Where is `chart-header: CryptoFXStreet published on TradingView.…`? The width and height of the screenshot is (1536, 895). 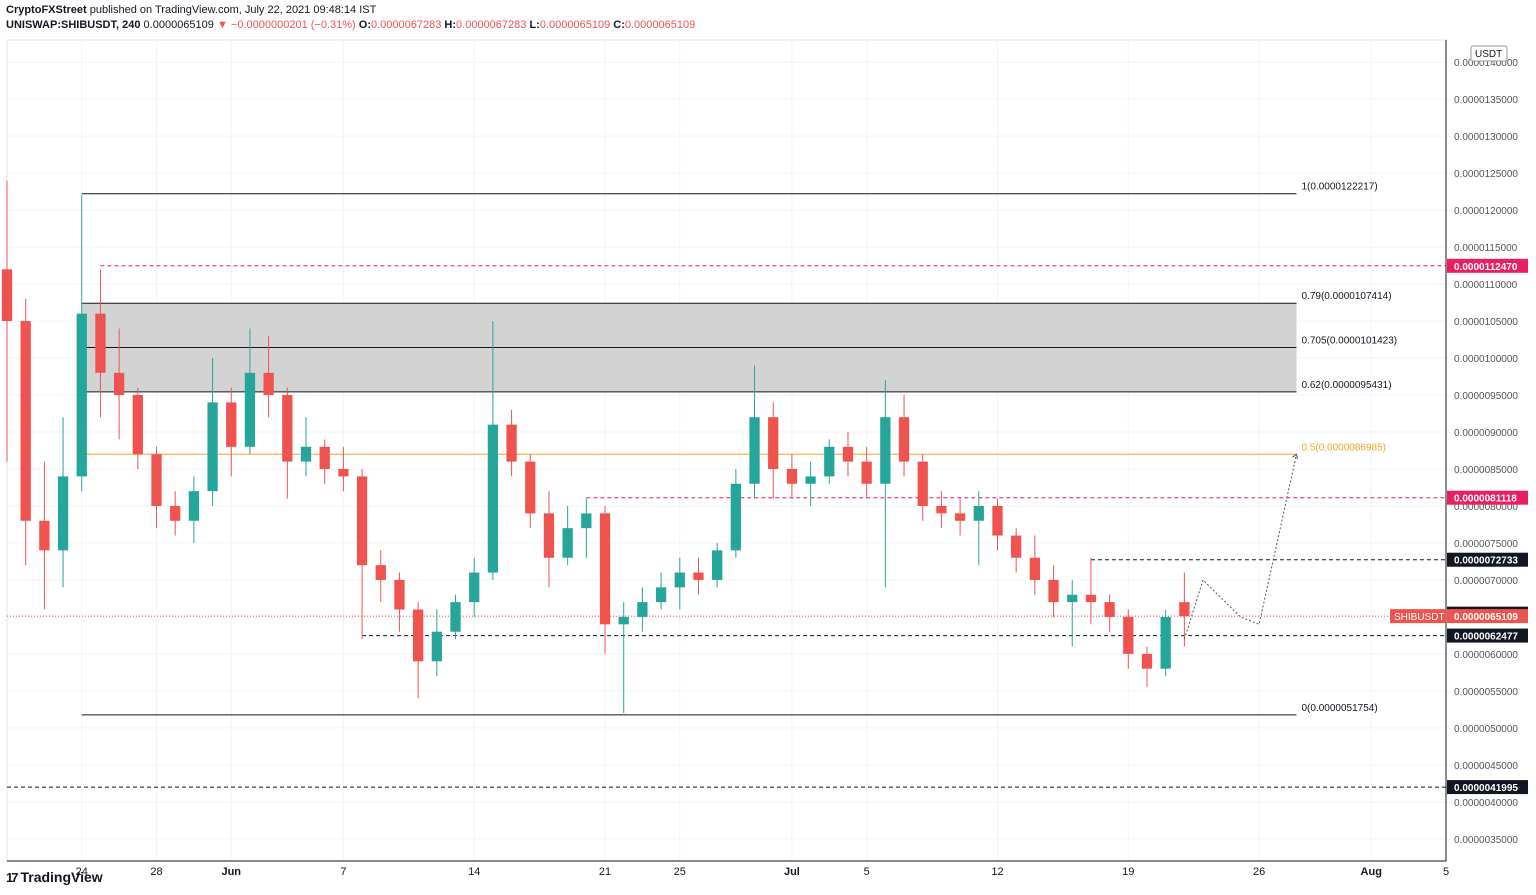 chart-header: CryptoFXStreet published on TradingView.… is located at coordinates (350, 18).